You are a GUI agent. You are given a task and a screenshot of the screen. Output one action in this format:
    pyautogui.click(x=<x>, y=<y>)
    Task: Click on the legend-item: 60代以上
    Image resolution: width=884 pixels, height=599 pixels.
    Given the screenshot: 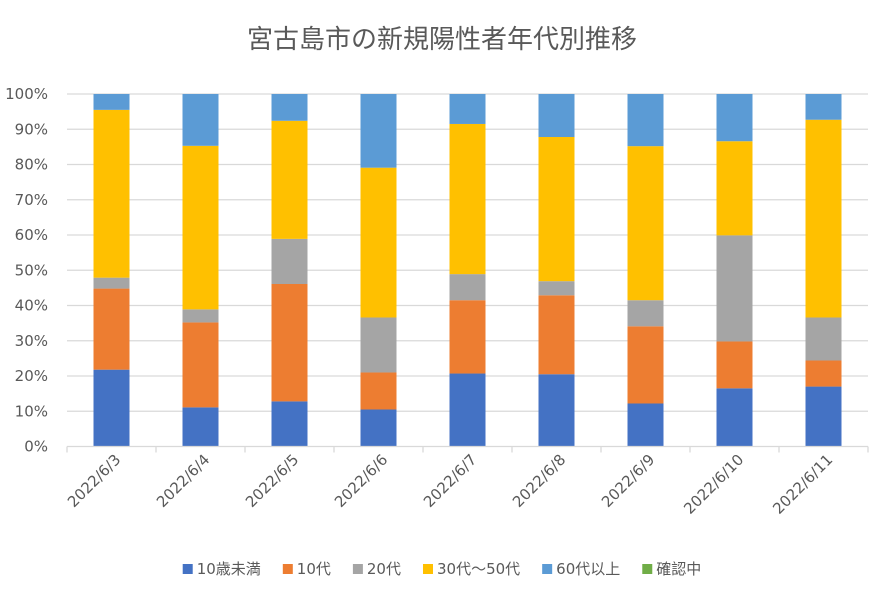 What is the action you would take?
    pyautogui.click(x=581, y=569)
    